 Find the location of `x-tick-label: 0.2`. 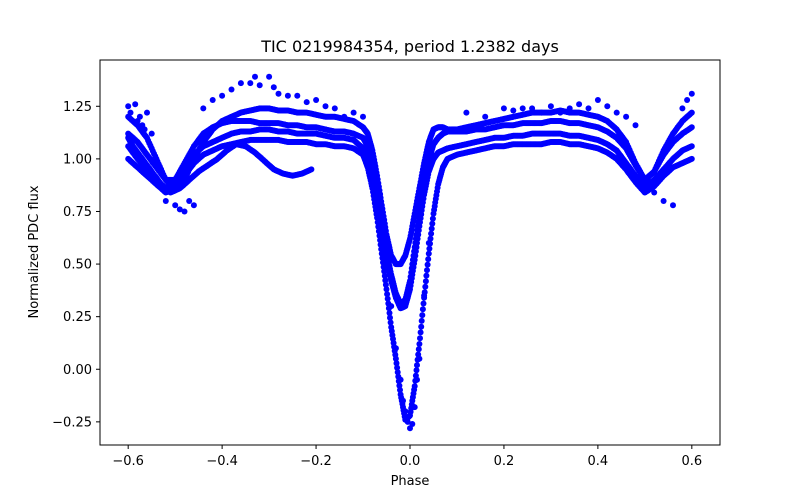

x-tick-label: 0.2 is located at coordinates (504, 461).